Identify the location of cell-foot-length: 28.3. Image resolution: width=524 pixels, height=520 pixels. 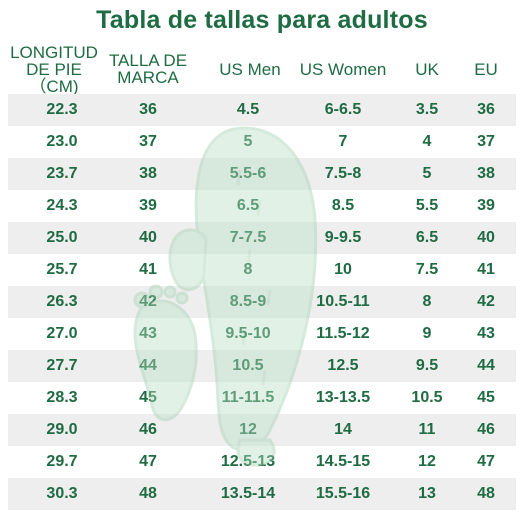
(62, 397).